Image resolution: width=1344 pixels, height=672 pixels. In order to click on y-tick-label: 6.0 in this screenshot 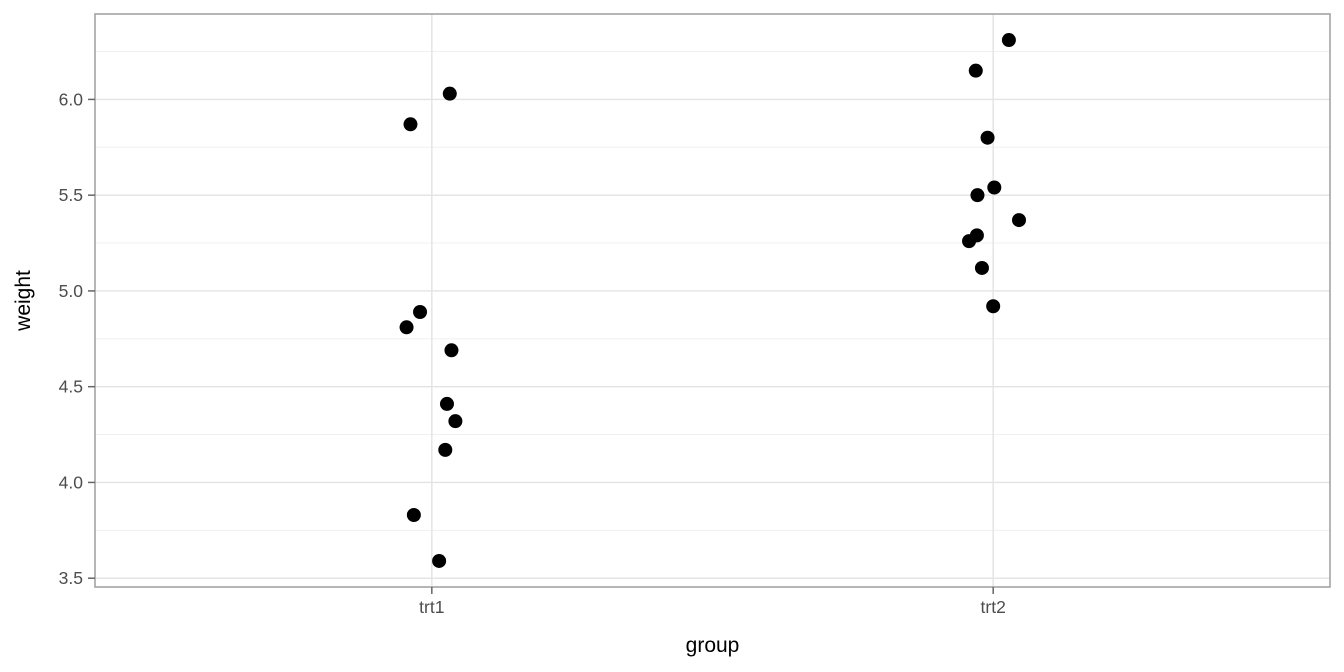, I will do `click(71, 99)`.